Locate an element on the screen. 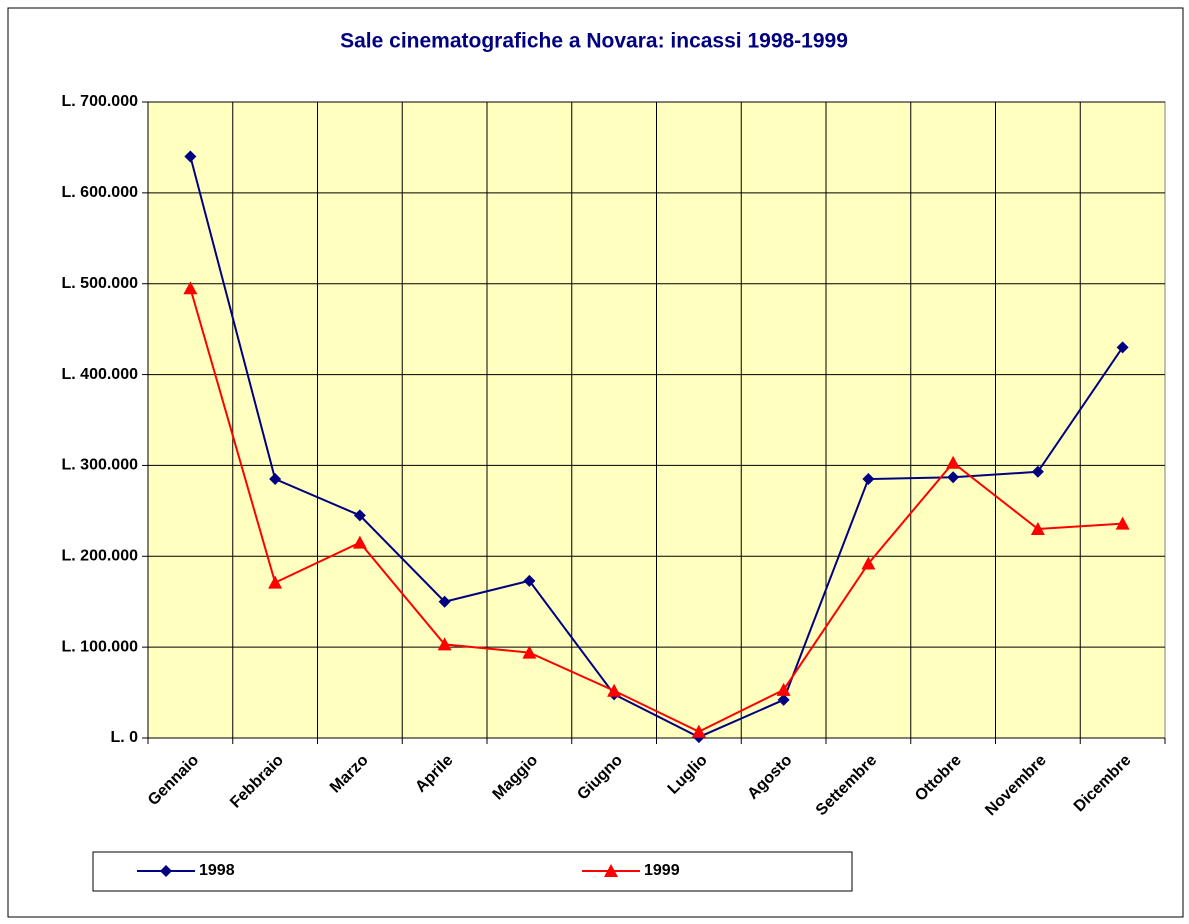 The width and height of the screenshot is (1189, 924). y-tick-label: L. 300.000 is located at coordinates (100, 465).